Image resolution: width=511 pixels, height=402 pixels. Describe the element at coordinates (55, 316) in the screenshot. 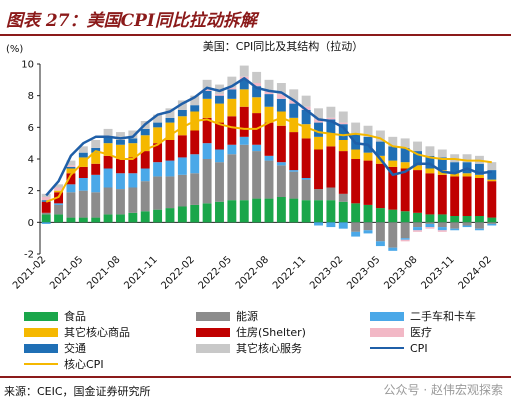

I see `legend-item: 食品` at that location.